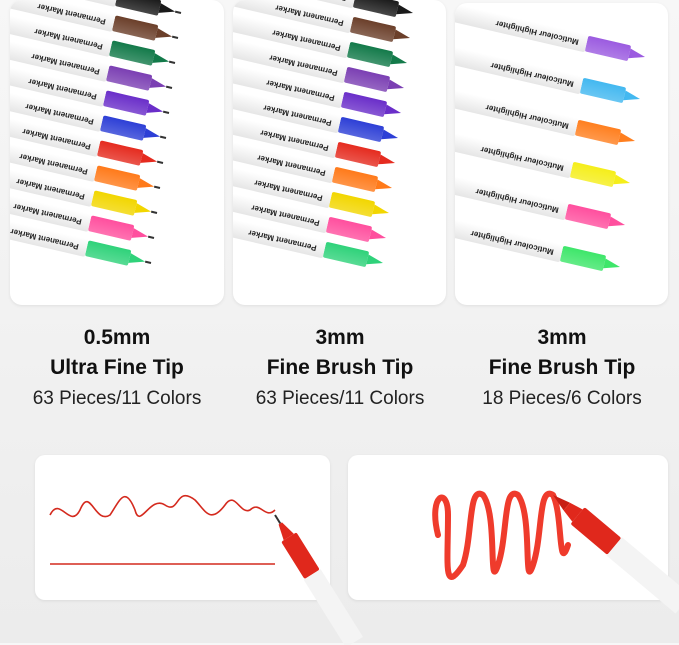 Image resolution: width=679 pixels, height=645 pixels. I want to click on fine-line-demo-panel, so click(199, 550).